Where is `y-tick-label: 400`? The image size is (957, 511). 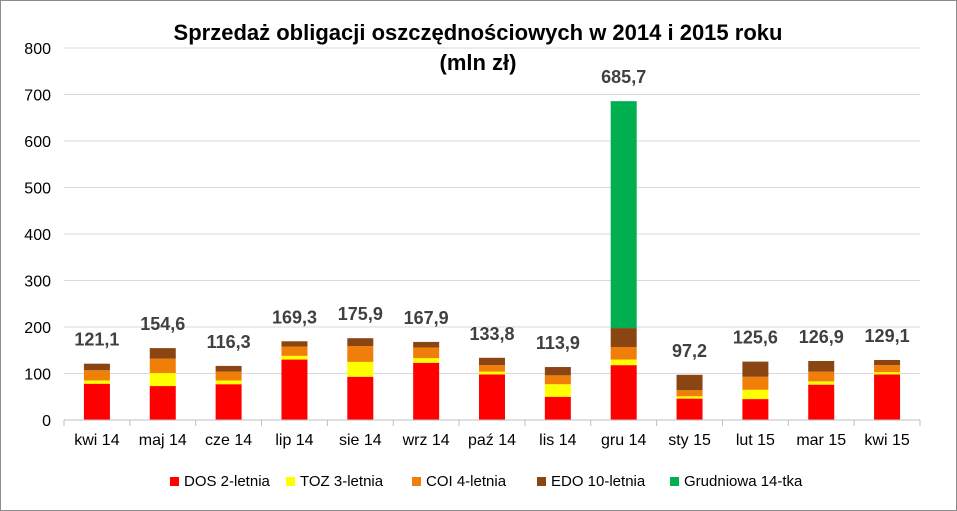
y-tick-label: 400 is located at coordinates (37, 235).